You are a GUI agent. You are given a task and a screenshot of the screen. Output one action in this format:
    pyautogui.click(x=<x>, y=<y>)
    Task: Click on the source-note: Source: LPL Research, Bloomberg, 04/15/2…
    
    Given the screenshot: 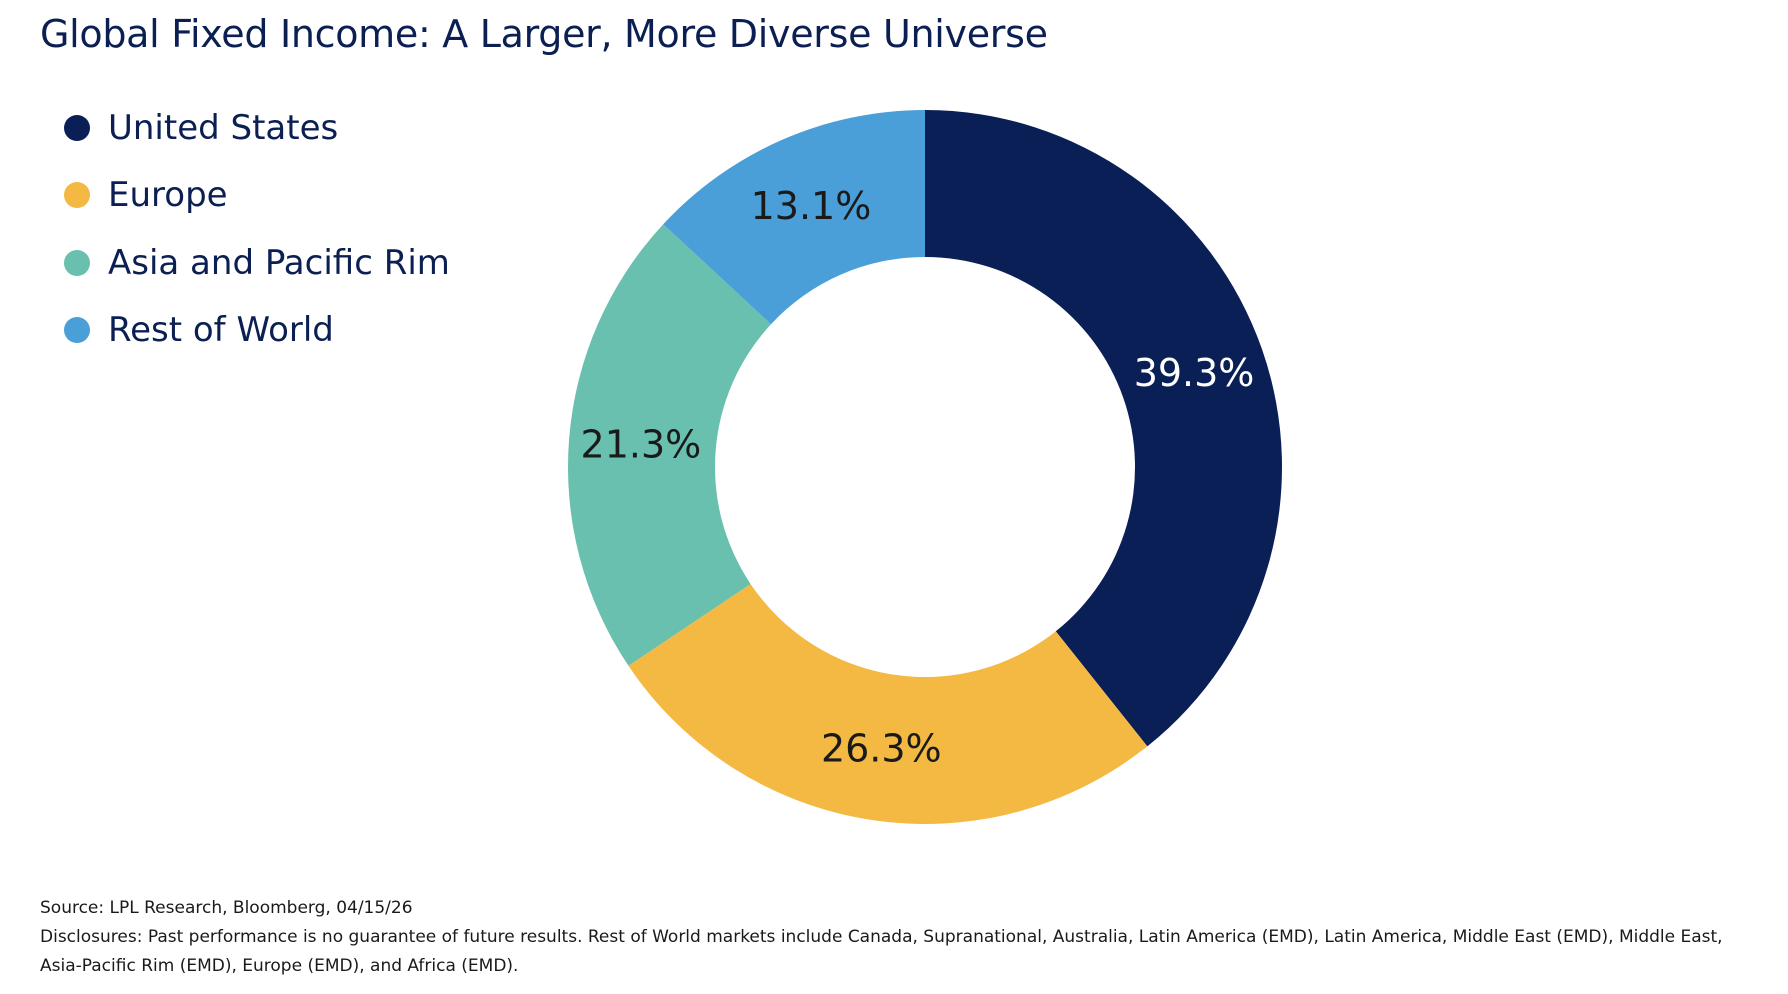 What is the action you would take?
    pyautogui.click(x=226, y=908)
    